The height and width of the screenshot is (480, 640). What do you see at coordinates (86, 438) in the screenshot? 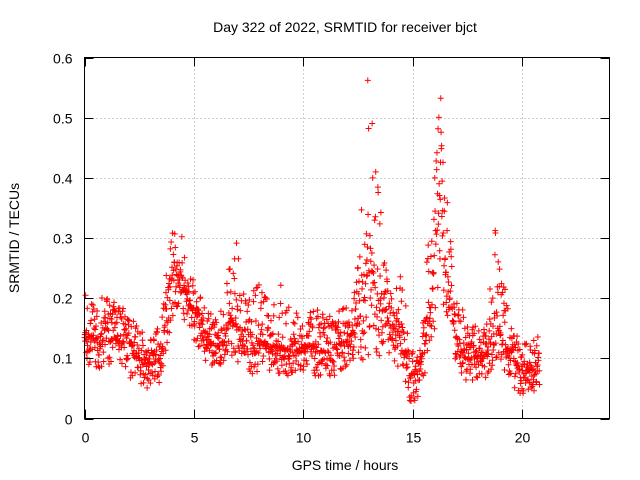
I see `x-tick-label: 0` at bounding box center [86, 438].